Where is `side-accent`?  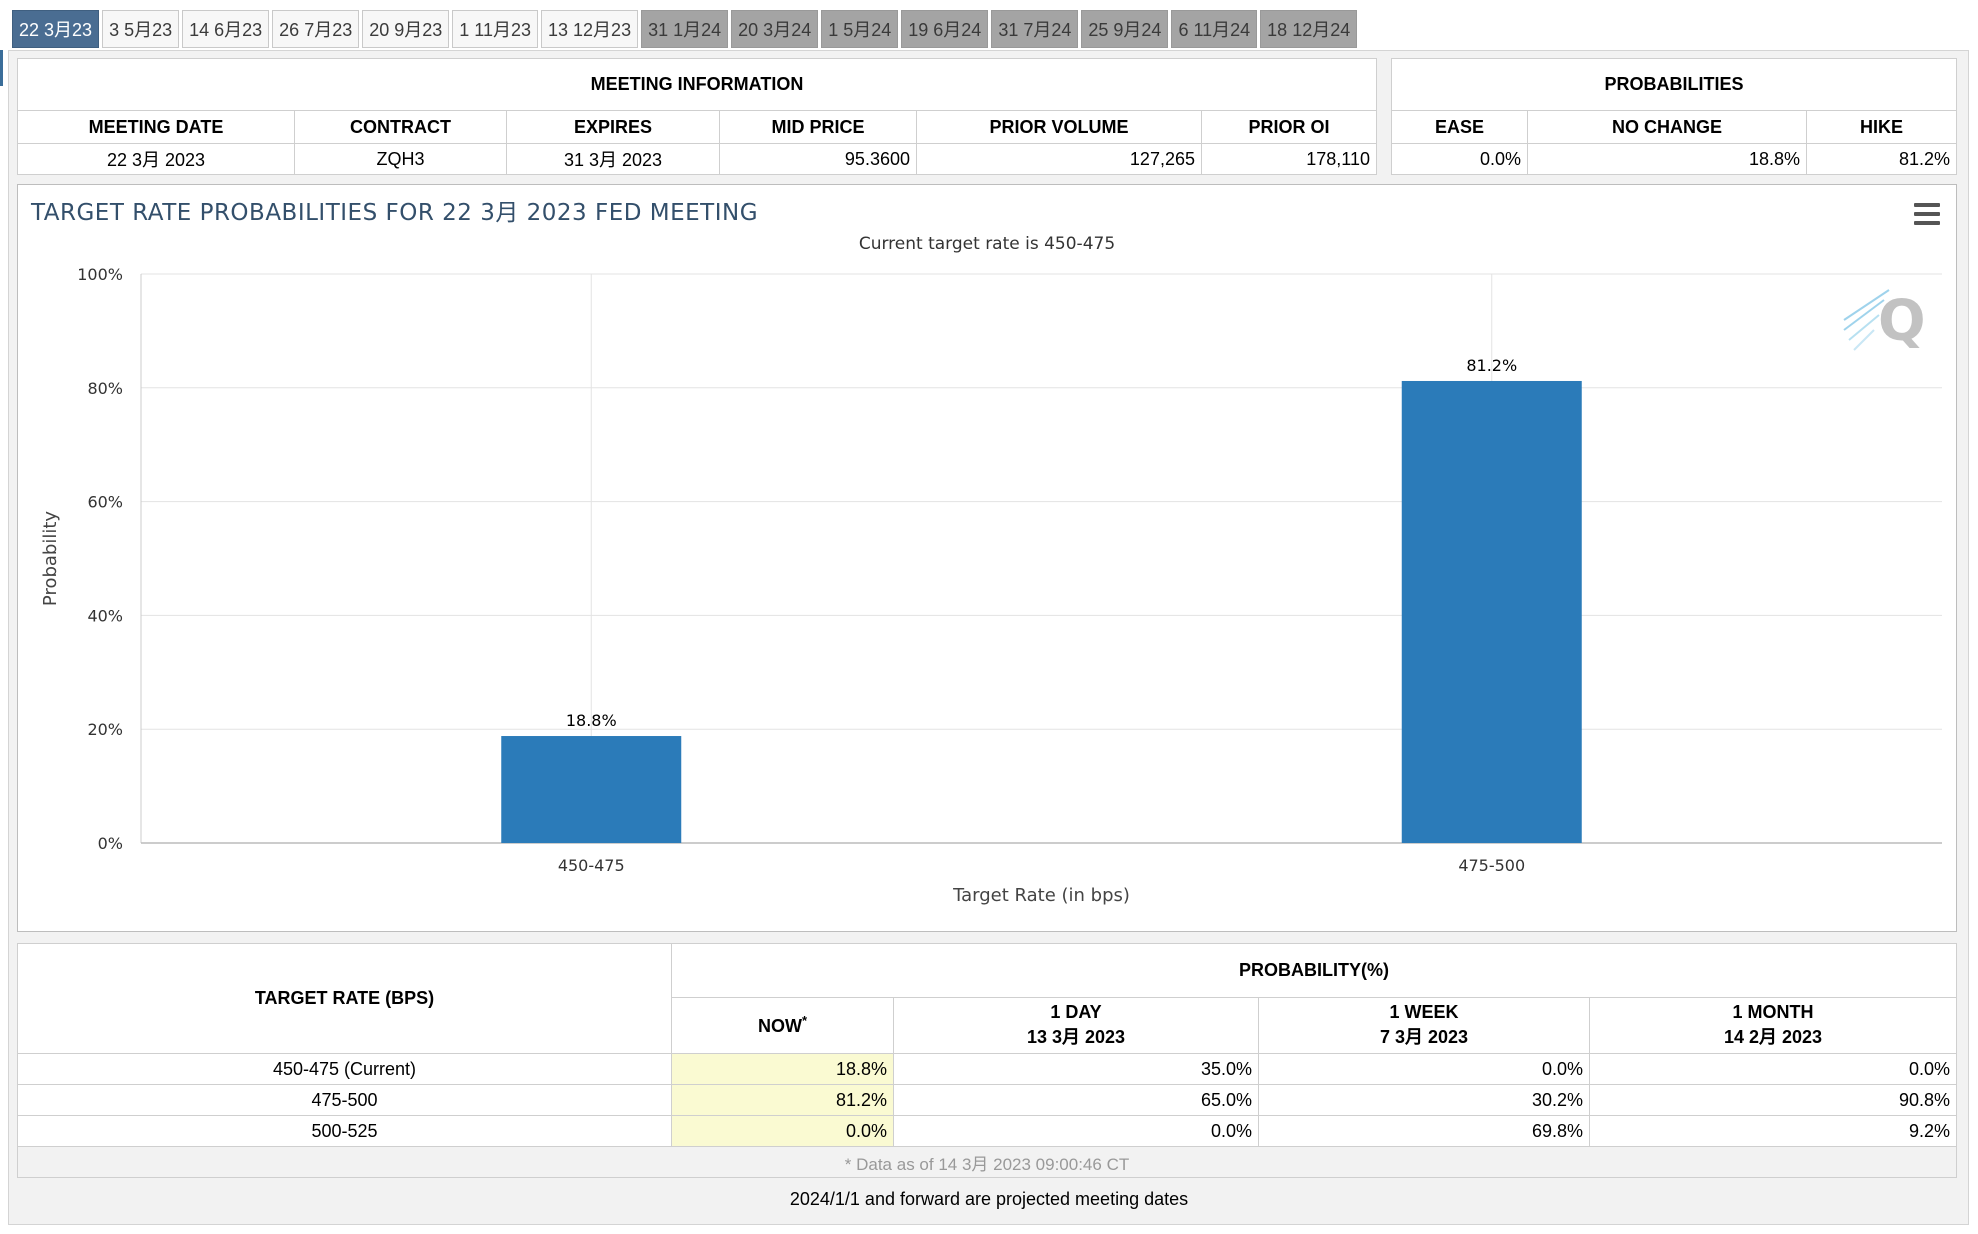 side-accent is located at coordinates (1, 68).